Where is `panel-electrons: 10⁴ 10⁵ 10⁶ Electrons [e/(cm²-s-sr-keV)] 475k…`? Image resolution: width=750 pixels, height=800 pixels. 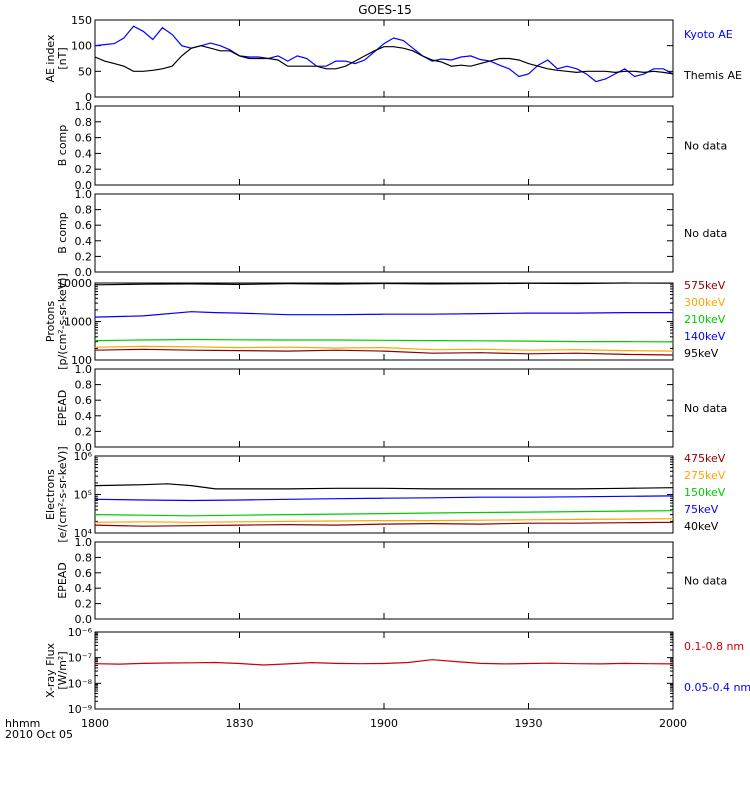 panel-electrons: 10⁴ 10⁵ 10⁶ Electrons [e/(cm²-s-sr-keV)] 475k… is located at coordinates (385, 494).